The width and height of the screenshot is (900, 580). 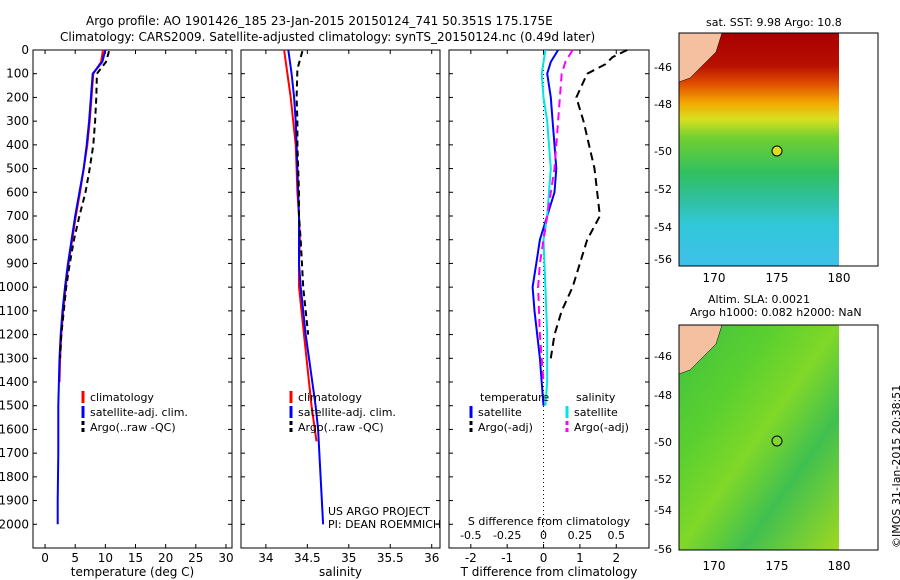 I want to click on sst-lat-label: -48, so click(x=663, y=104).